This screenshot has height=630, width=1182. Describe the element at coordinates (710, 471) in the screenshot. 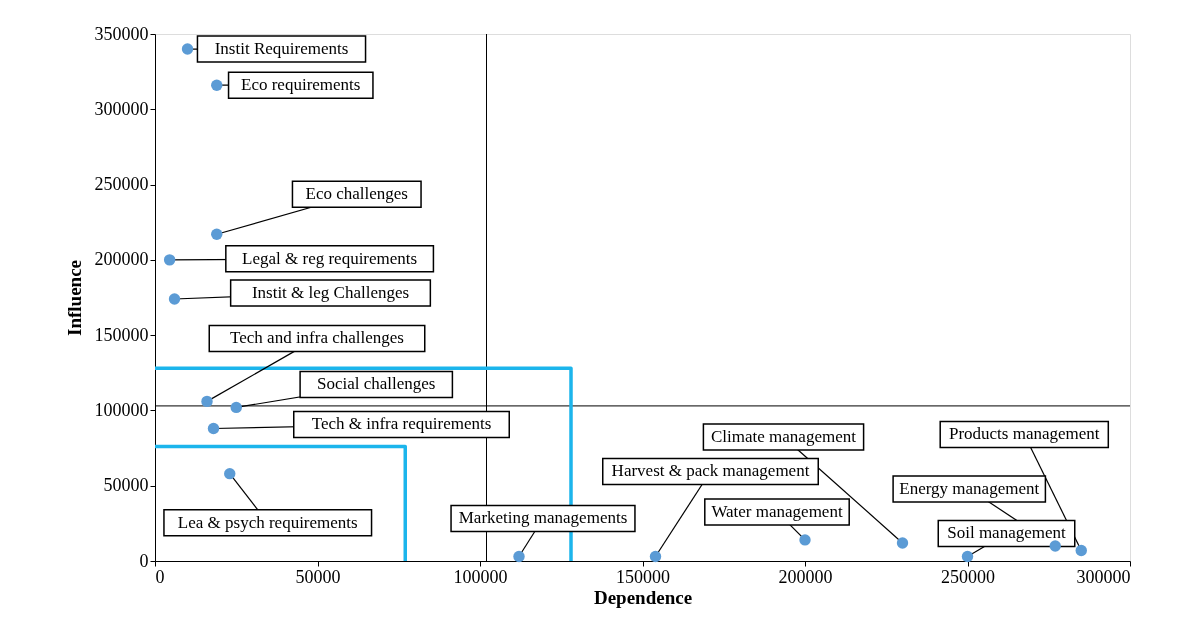

I see `annotation: Harvest & pack management` at that location.